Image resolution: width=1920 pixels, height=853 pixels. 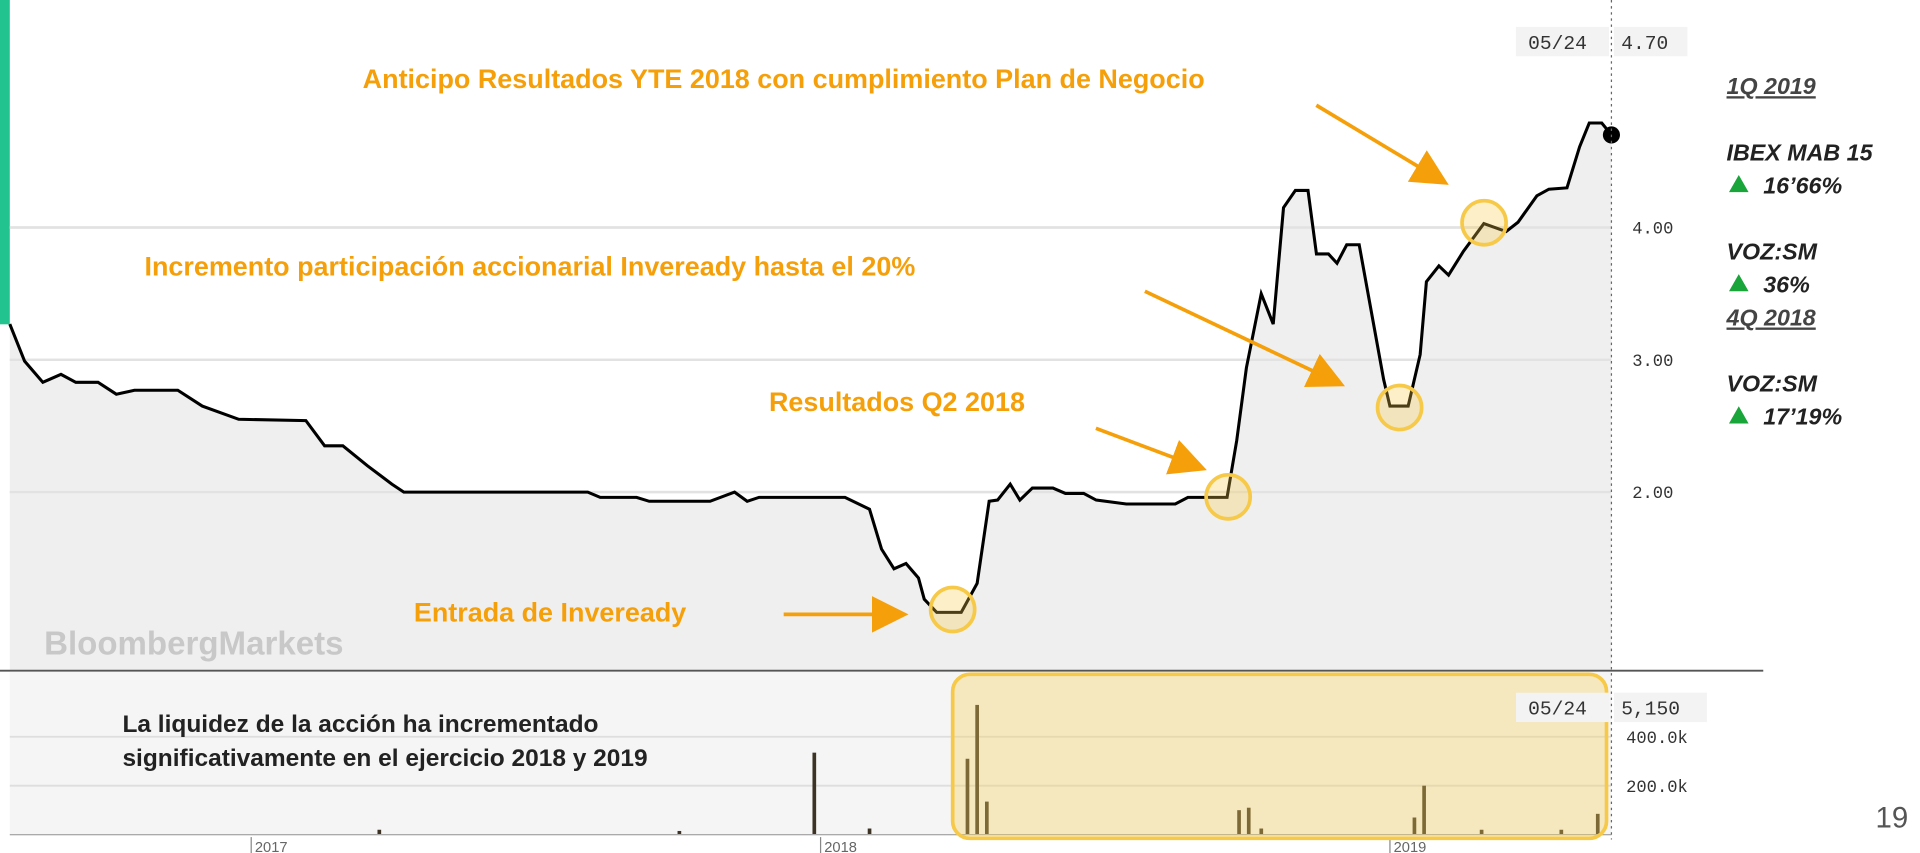 What do you see at coordinates (1802, 185) in the screenshot?
I see `sidebar-change: 16’66%` at bounding box center [1802, 185].